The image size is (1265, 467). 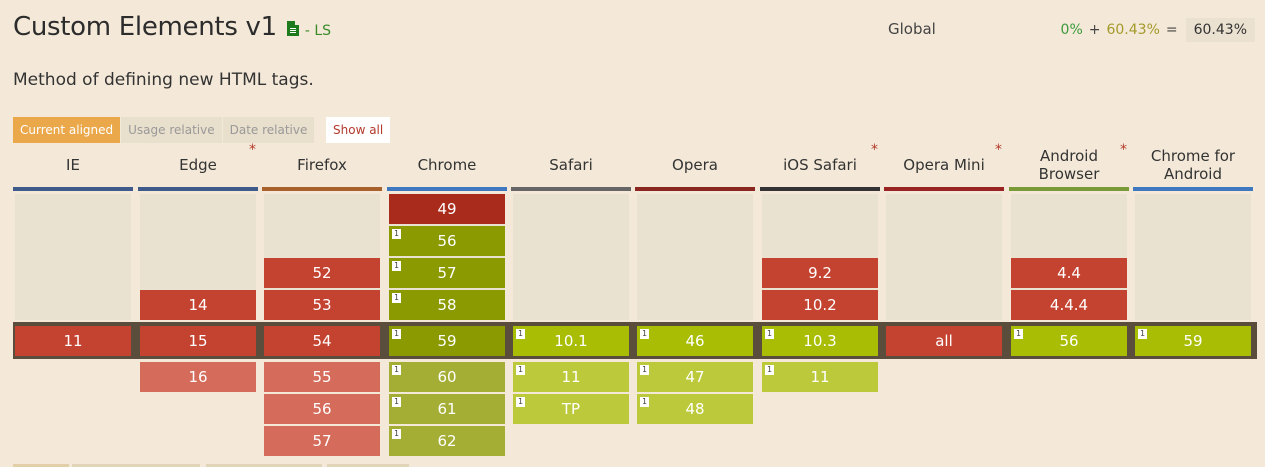 I want to click on current-version-cell: 10.1 1, so click(x=571, y=341).